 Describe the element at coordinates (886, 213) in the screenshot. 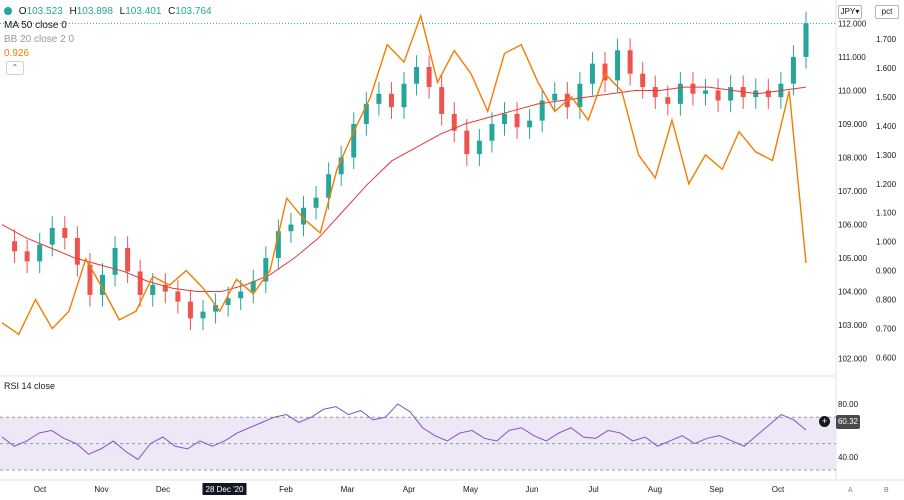

I see `y-right-tick-label: 1.100` at that location.